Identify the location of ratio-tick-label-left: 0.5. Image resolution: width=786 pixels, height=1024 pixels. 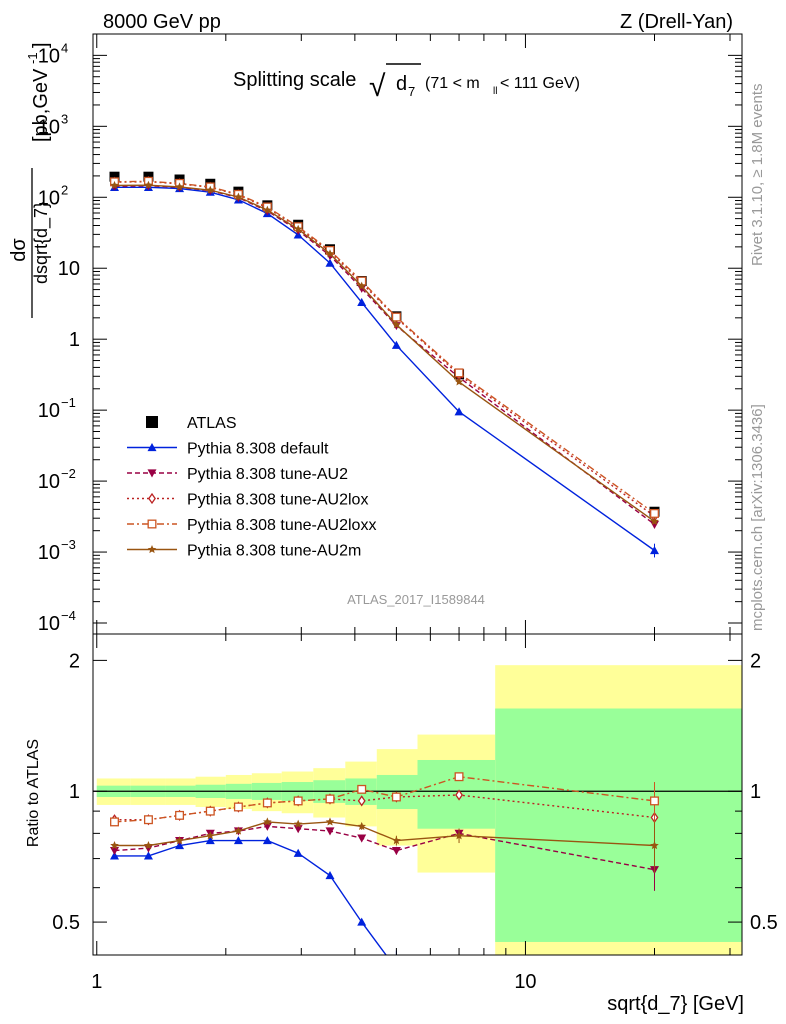
(66, 923).